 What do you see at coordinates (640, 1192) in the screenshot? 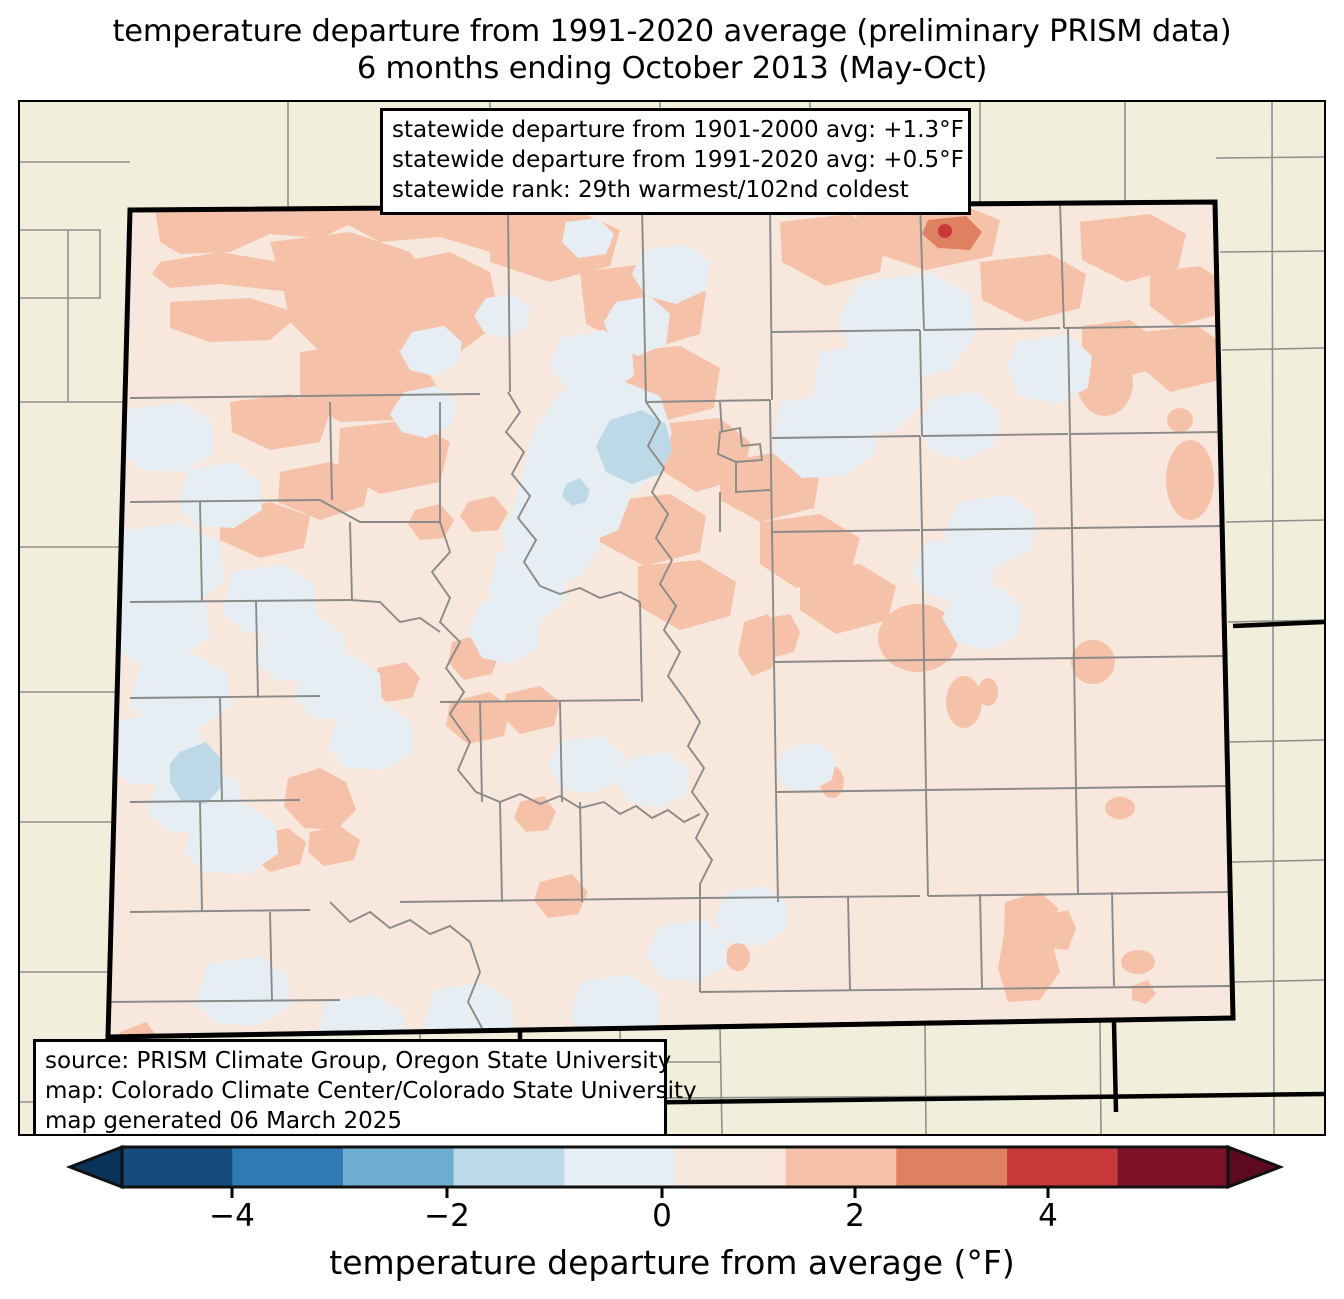
I see `colorbar-tick-group` at bounding box center [640, 1192].